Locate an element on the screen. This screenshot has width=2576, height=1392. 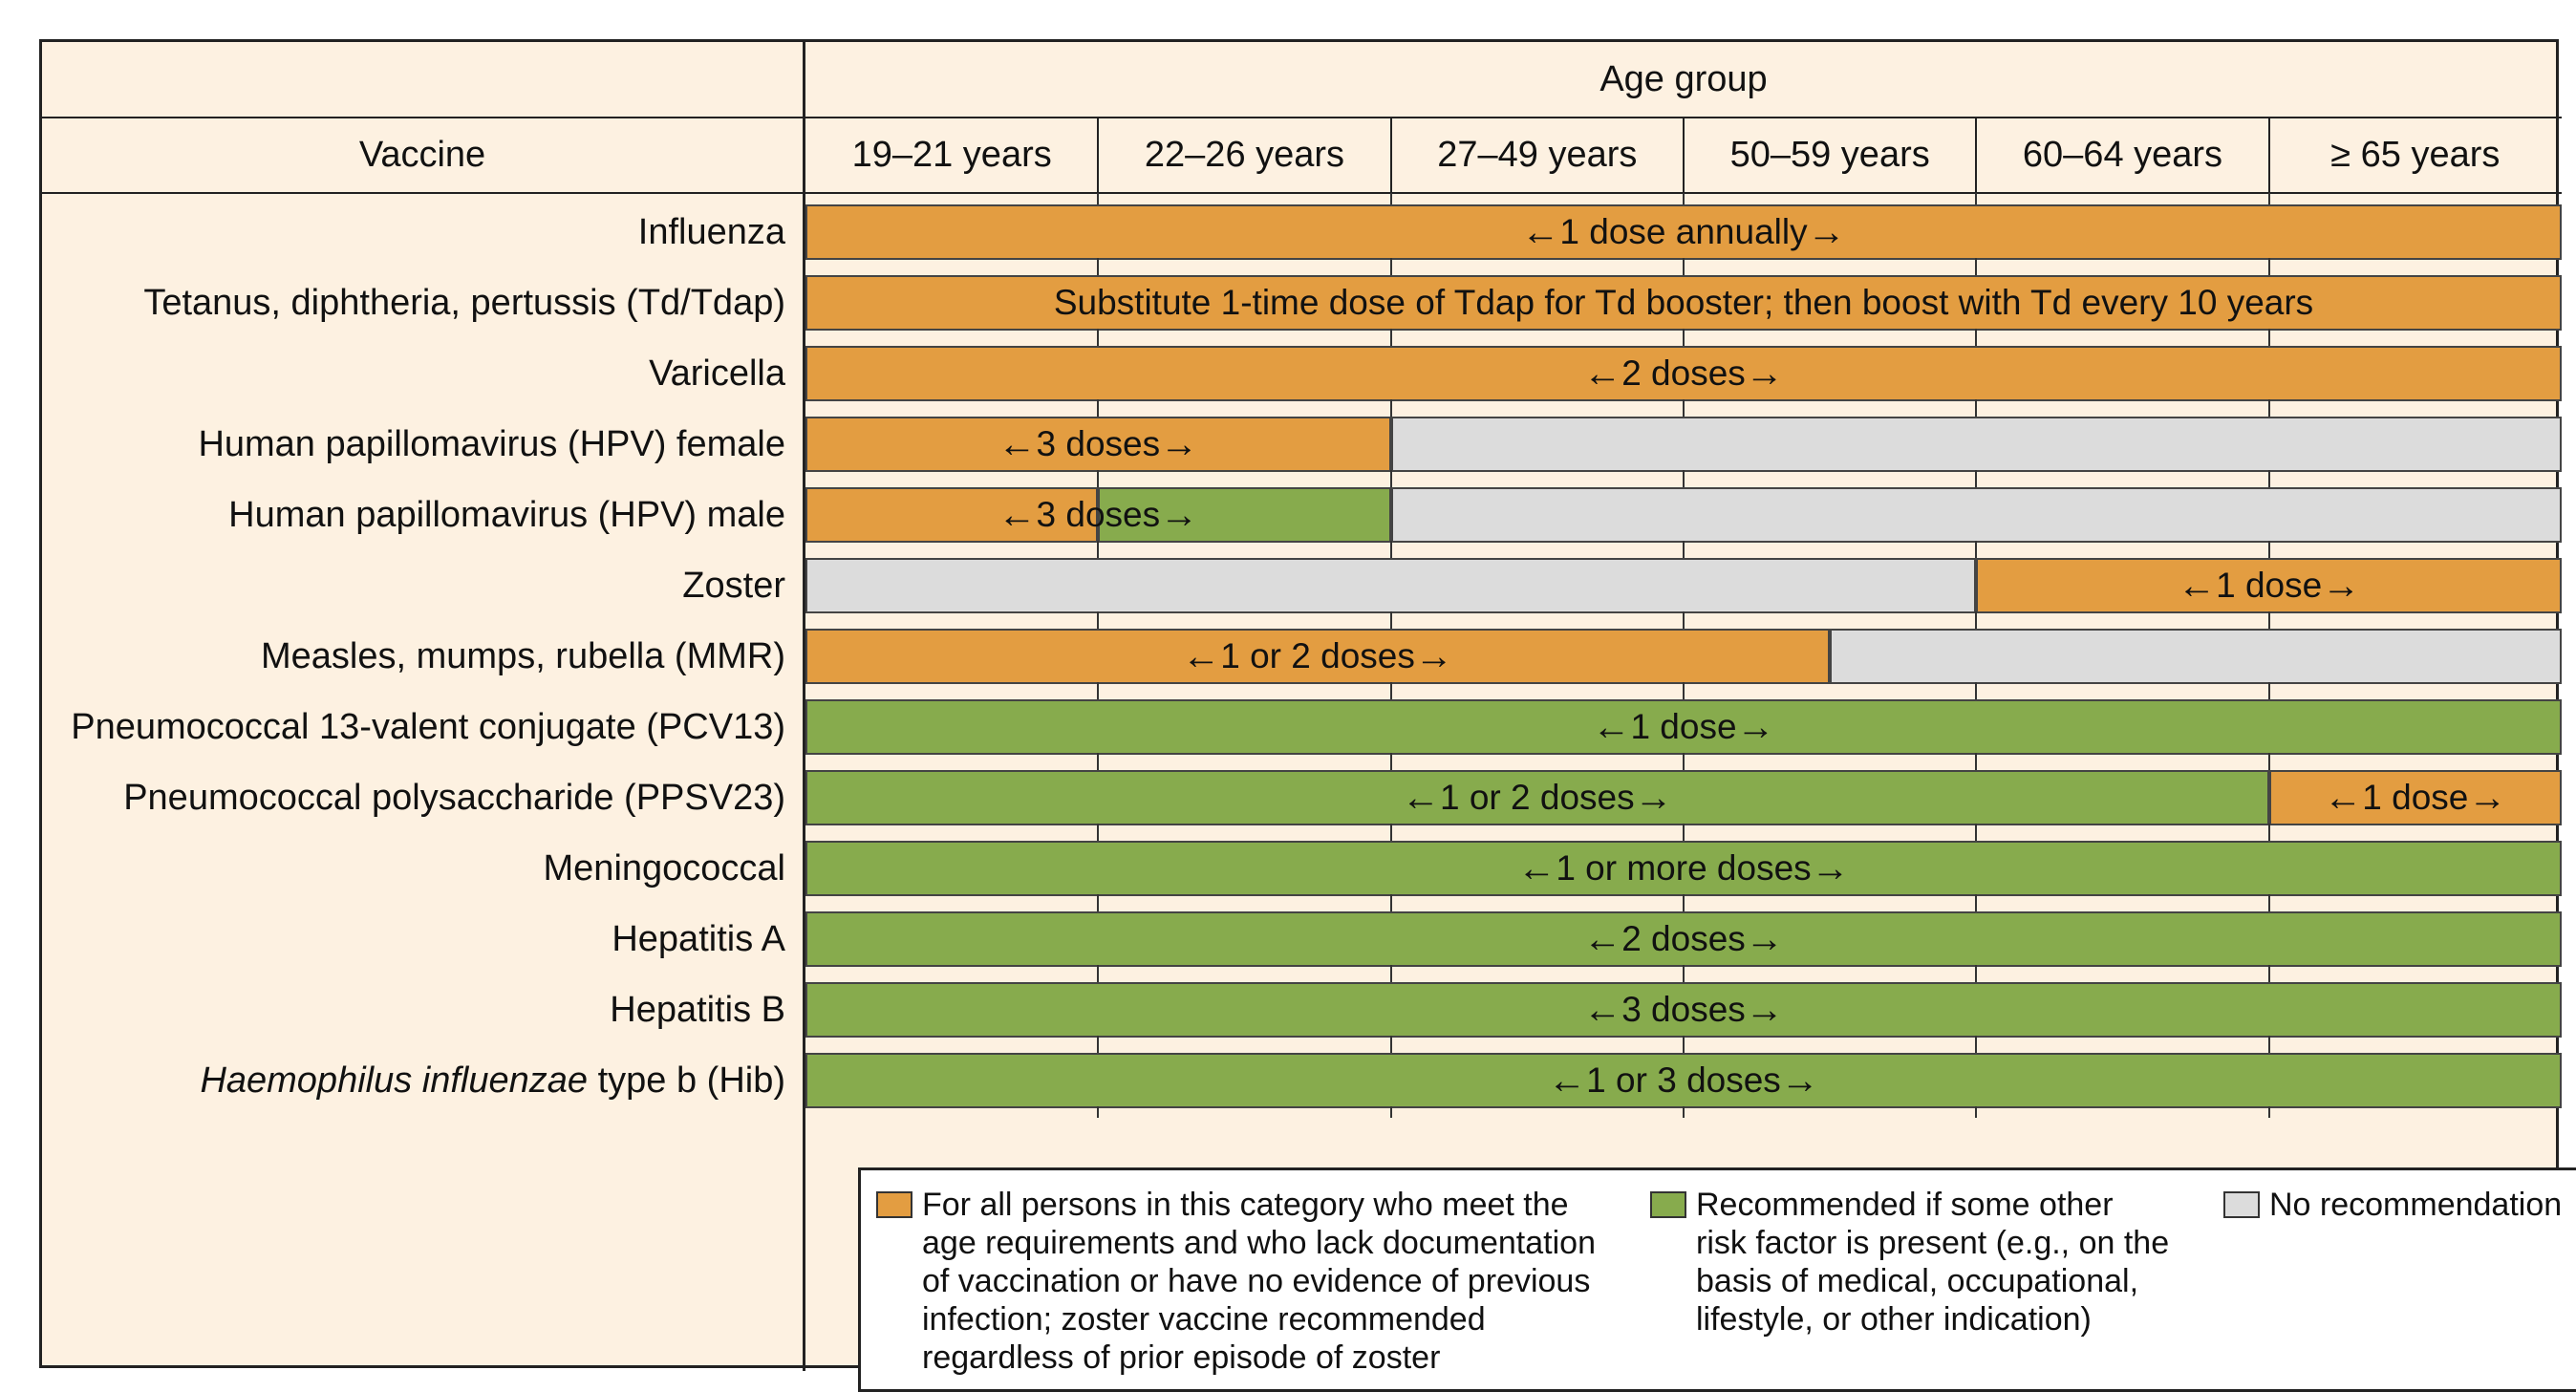
legend-item-gray: No recommendation is located at coordinates (2392, 1205).